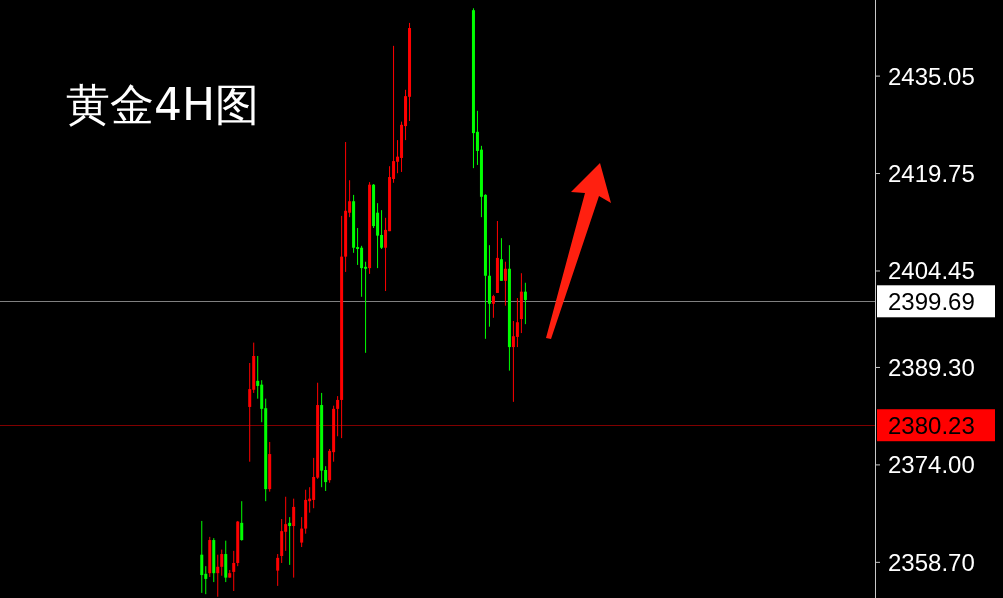  I want to click on y-tick-label: 2358.70, so click(931, 562).